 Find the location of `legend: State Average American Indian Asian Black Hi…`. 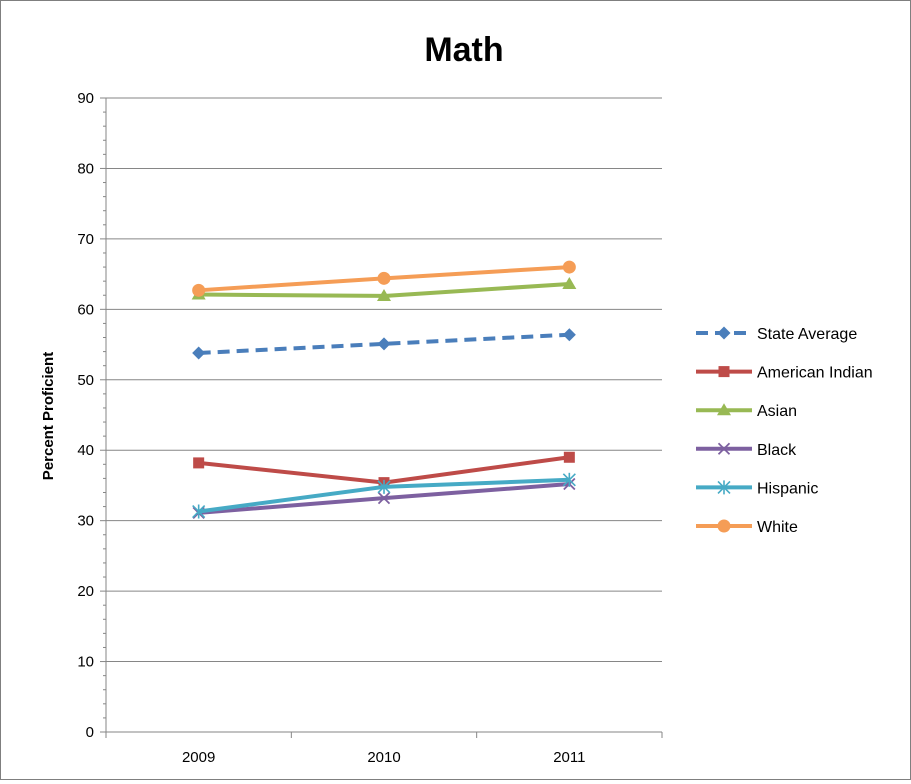

legend: State Average American Indian Asian Black Hi… is located at coordinates (784, 431).